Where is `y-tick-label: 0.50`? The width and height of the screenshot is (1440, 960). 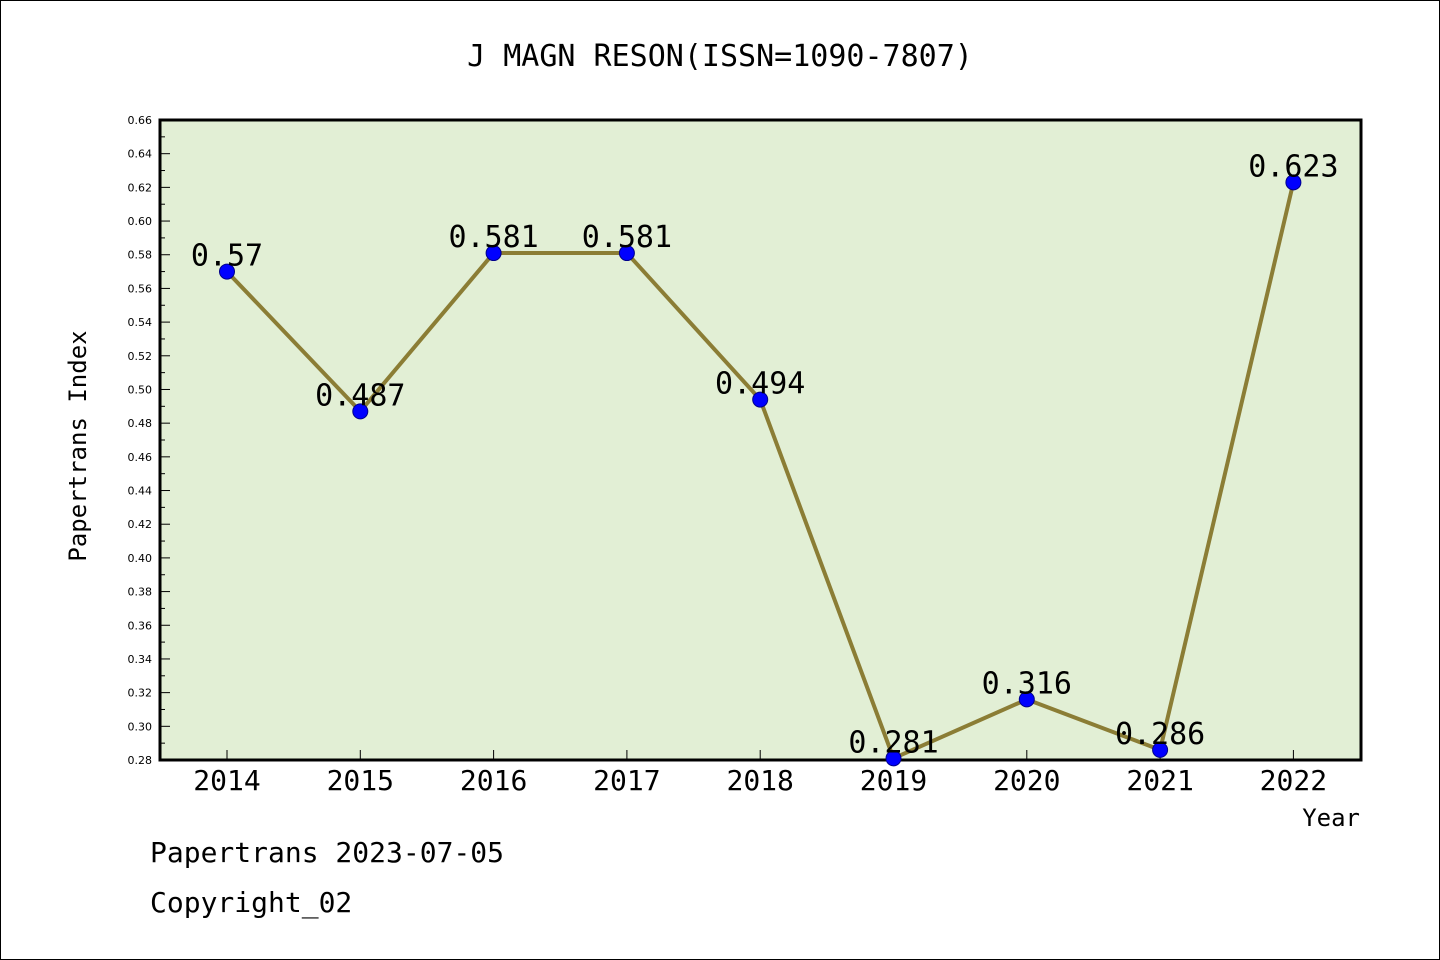 y-tick-label: 0.50 is located at coordinates (140, 389).